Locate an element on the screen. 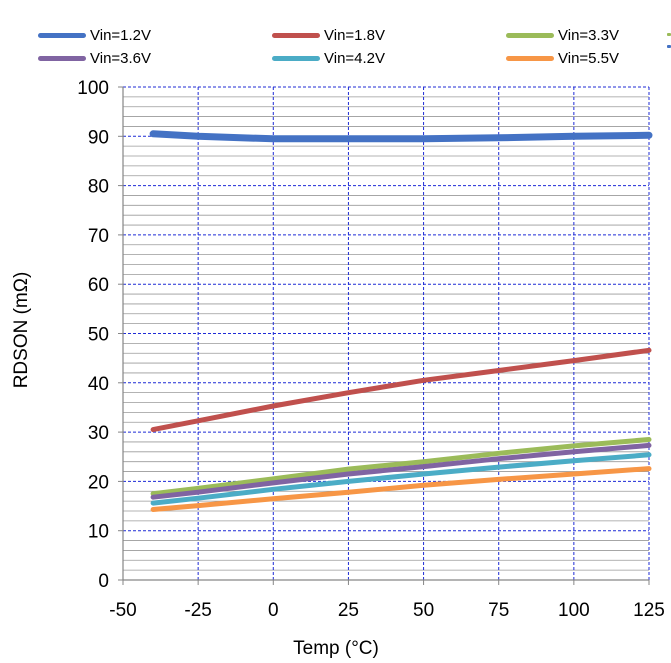 Image resolution: width=671 pixels, height=663 pixels. legend-label-vin-3-3: Vin=3.3V is located at coordinates (589, 35).